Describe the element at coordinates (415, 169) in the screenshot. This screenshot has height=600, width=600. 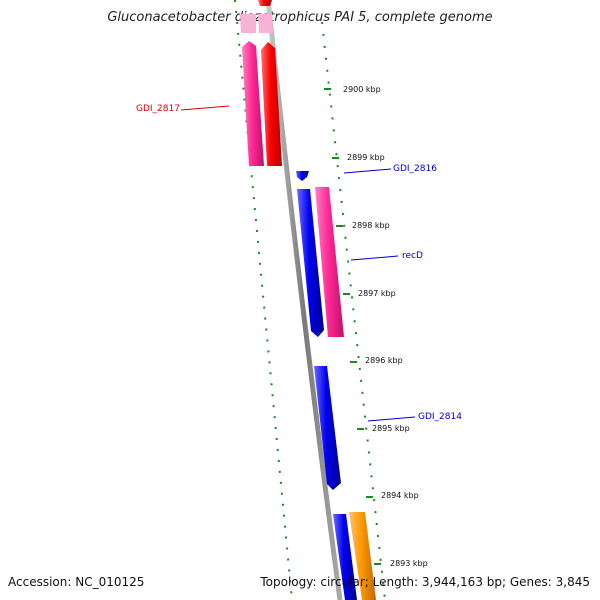
I see `gene-label-gdi-2816: GDI_2816` at that location.